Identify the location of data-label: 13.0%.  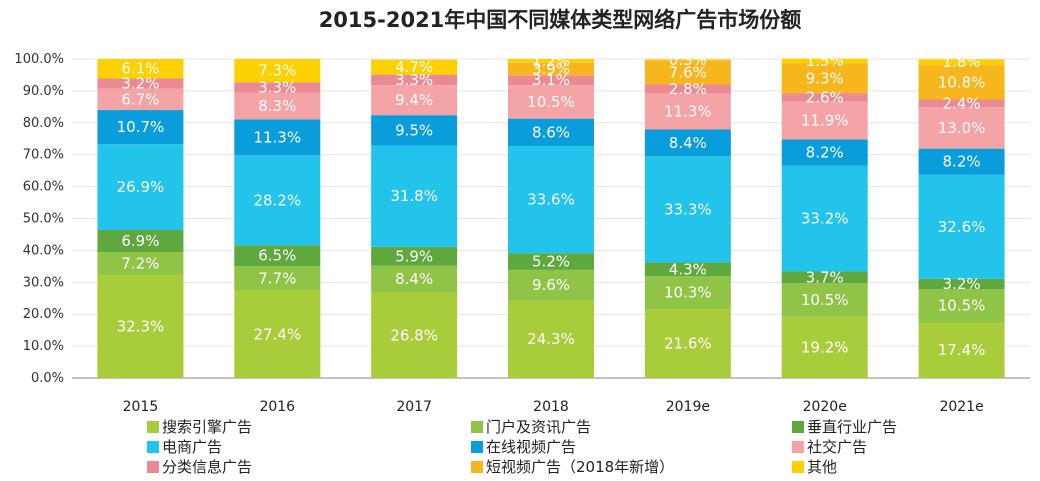
(962, 128).